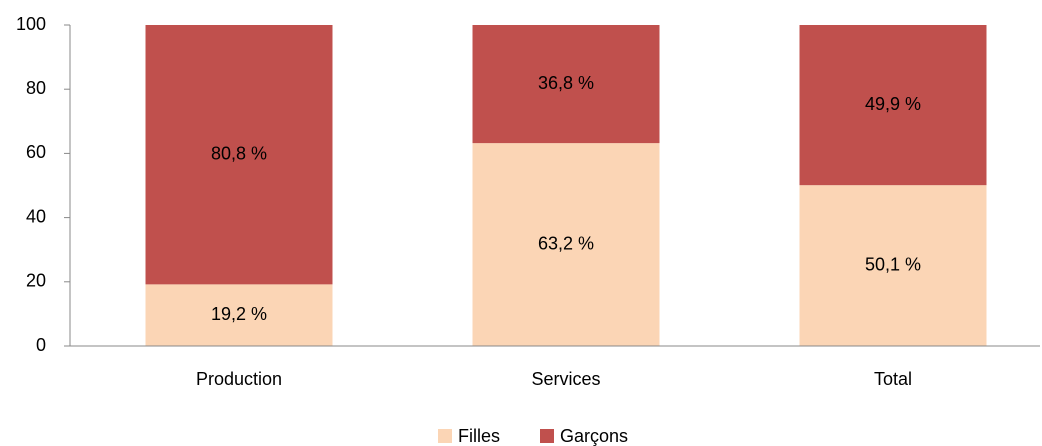 This screenshot has height=446, width=1042. What do you see at coordinates (893, 379) in the screenshot?
I see `x-tick-label: Total` at bounding box center [893, 379].